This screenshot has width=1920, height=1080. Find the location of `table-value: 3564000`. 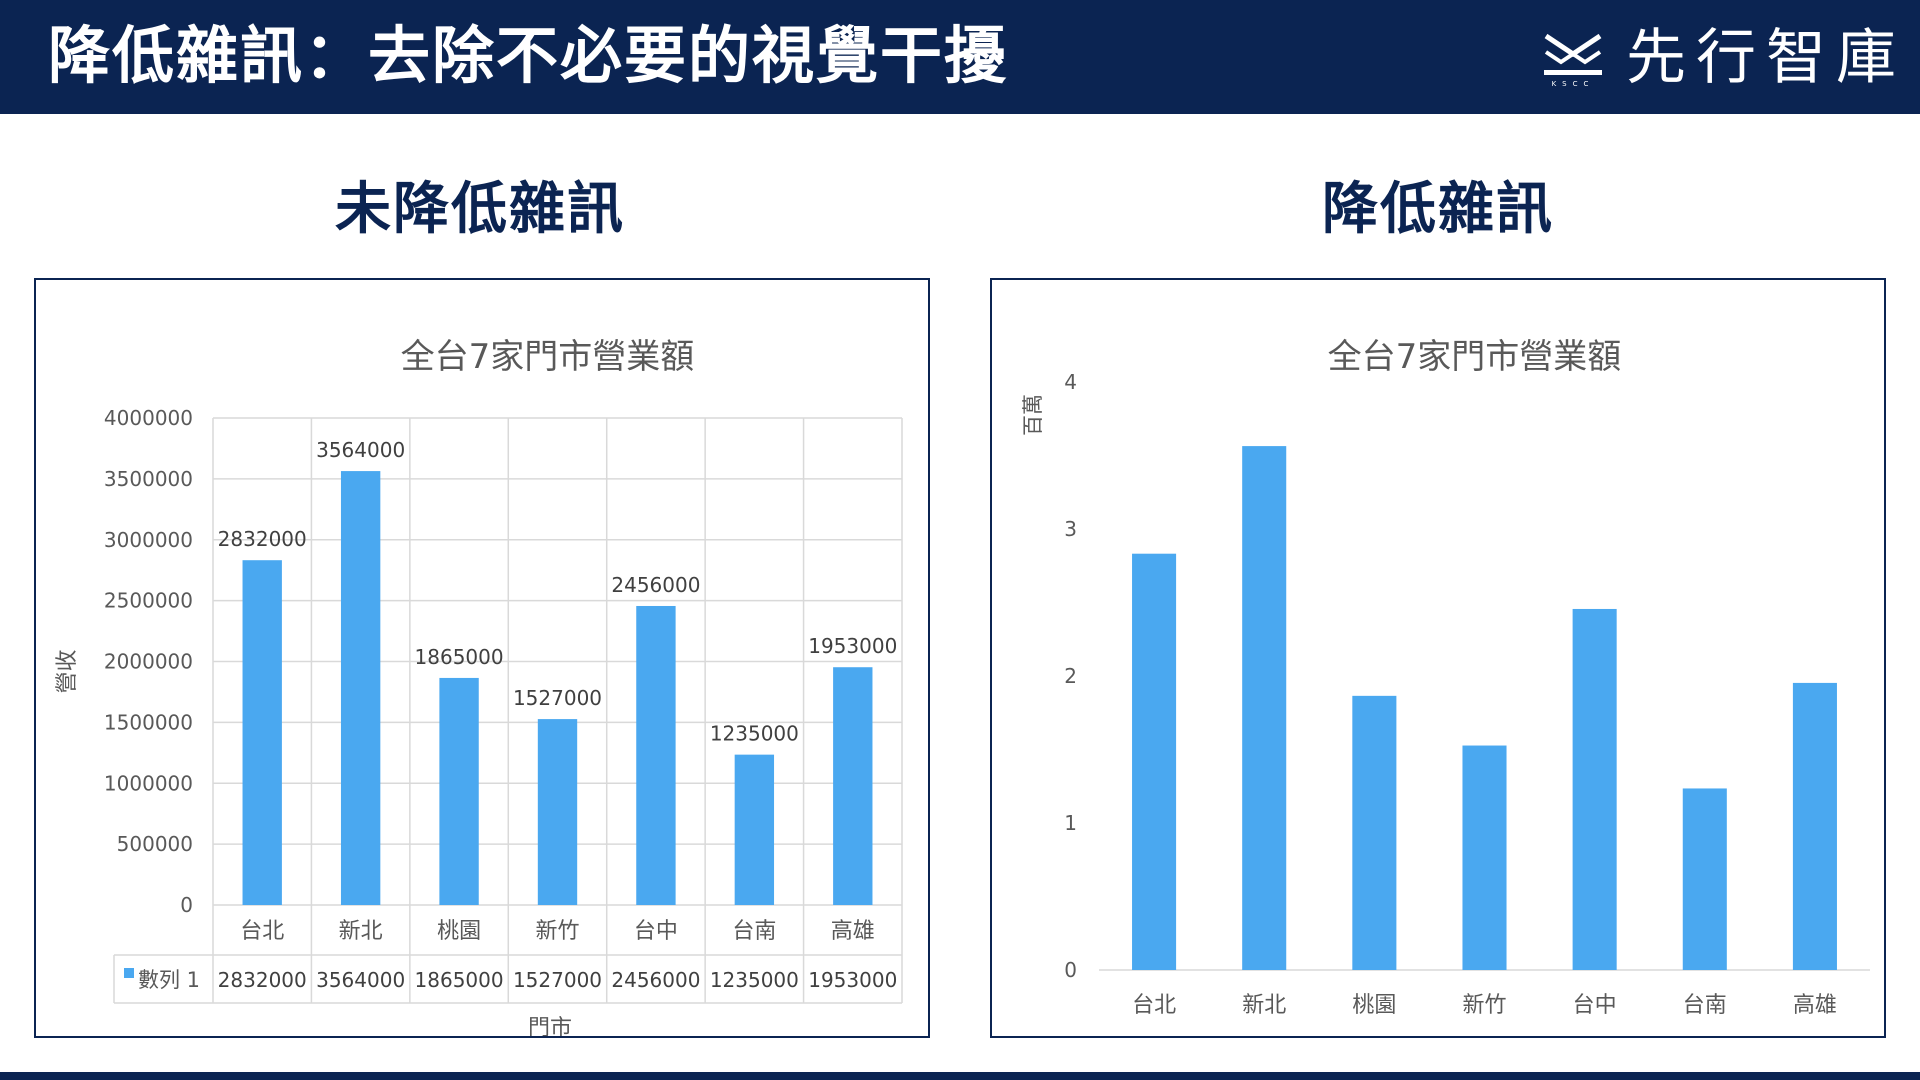

table-value: 3564000 is located at coordinates (360, 980).